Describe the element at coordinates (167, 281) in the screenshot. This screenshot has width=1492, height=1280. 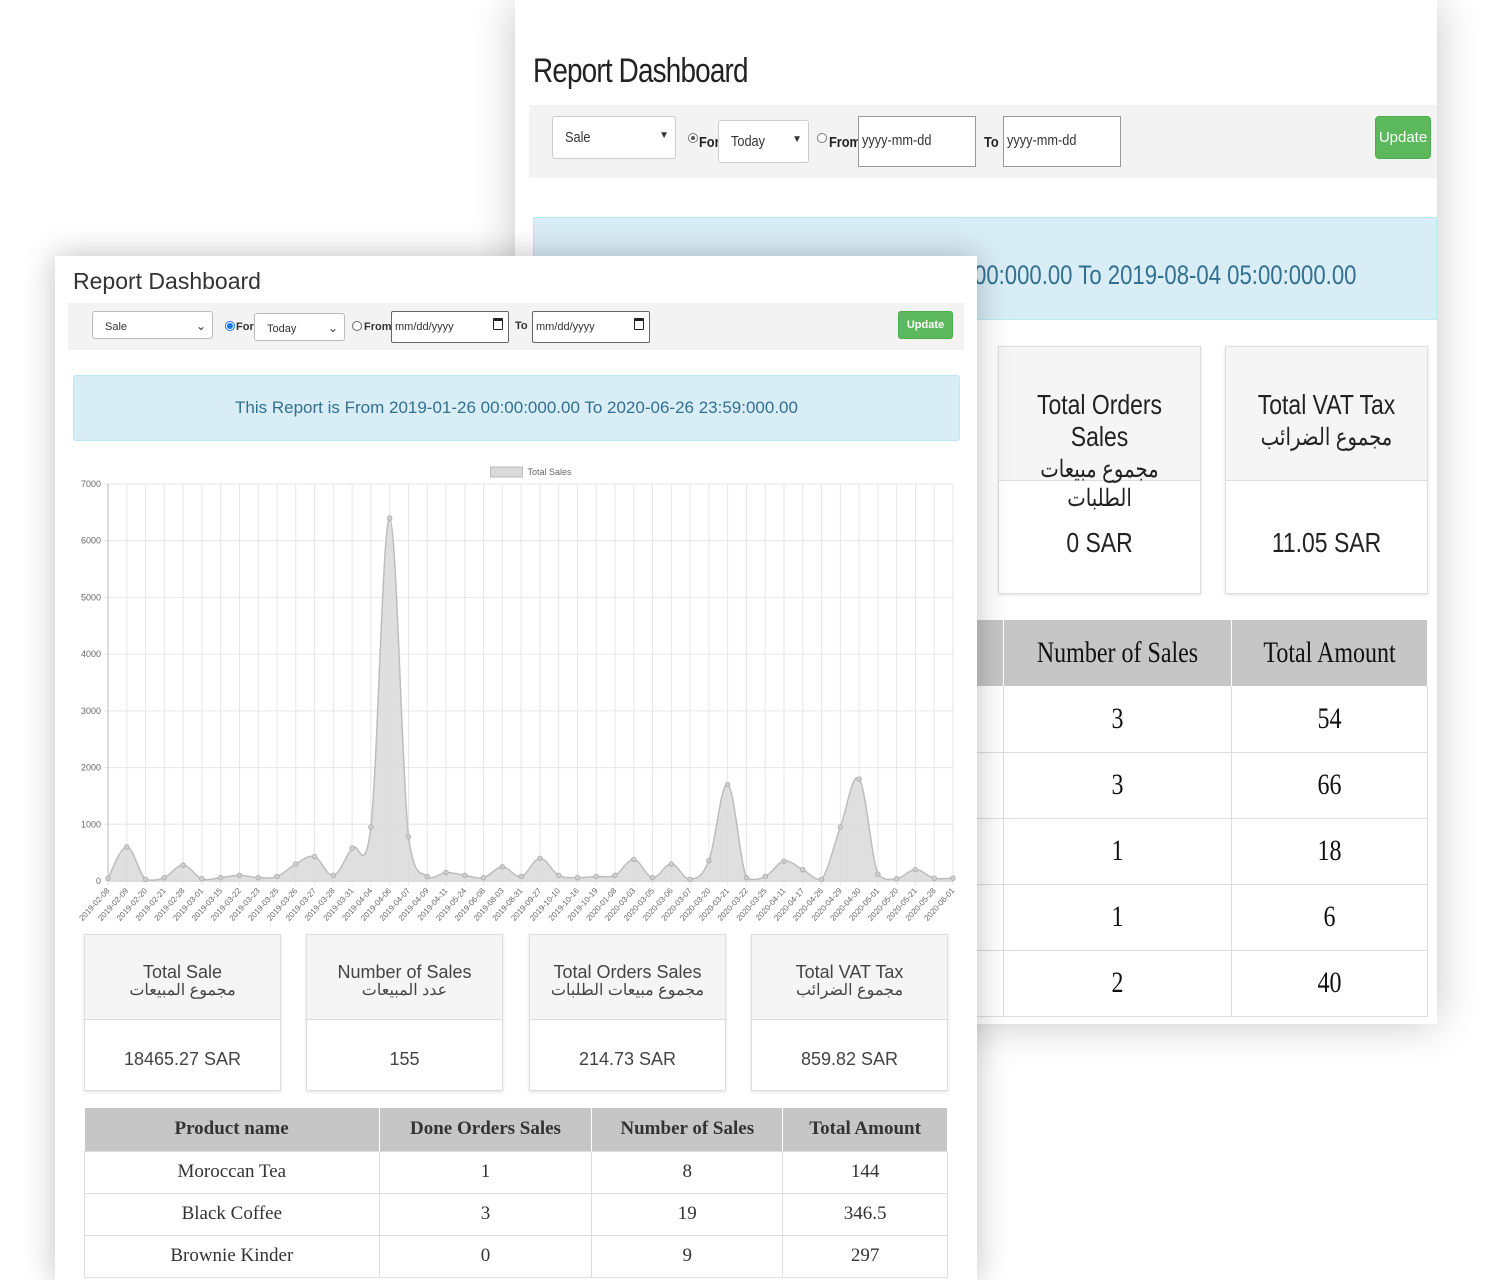
I see `page-title: Report Dashboard` at that location.